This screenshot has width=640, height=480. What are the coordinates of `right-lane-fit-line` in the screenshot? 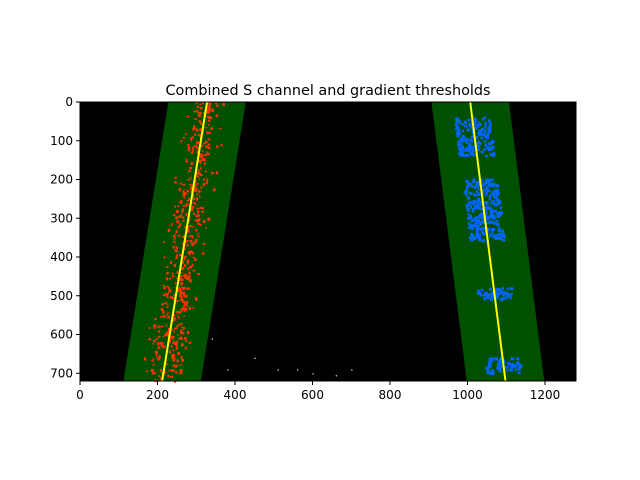 It's located at (488, 241).